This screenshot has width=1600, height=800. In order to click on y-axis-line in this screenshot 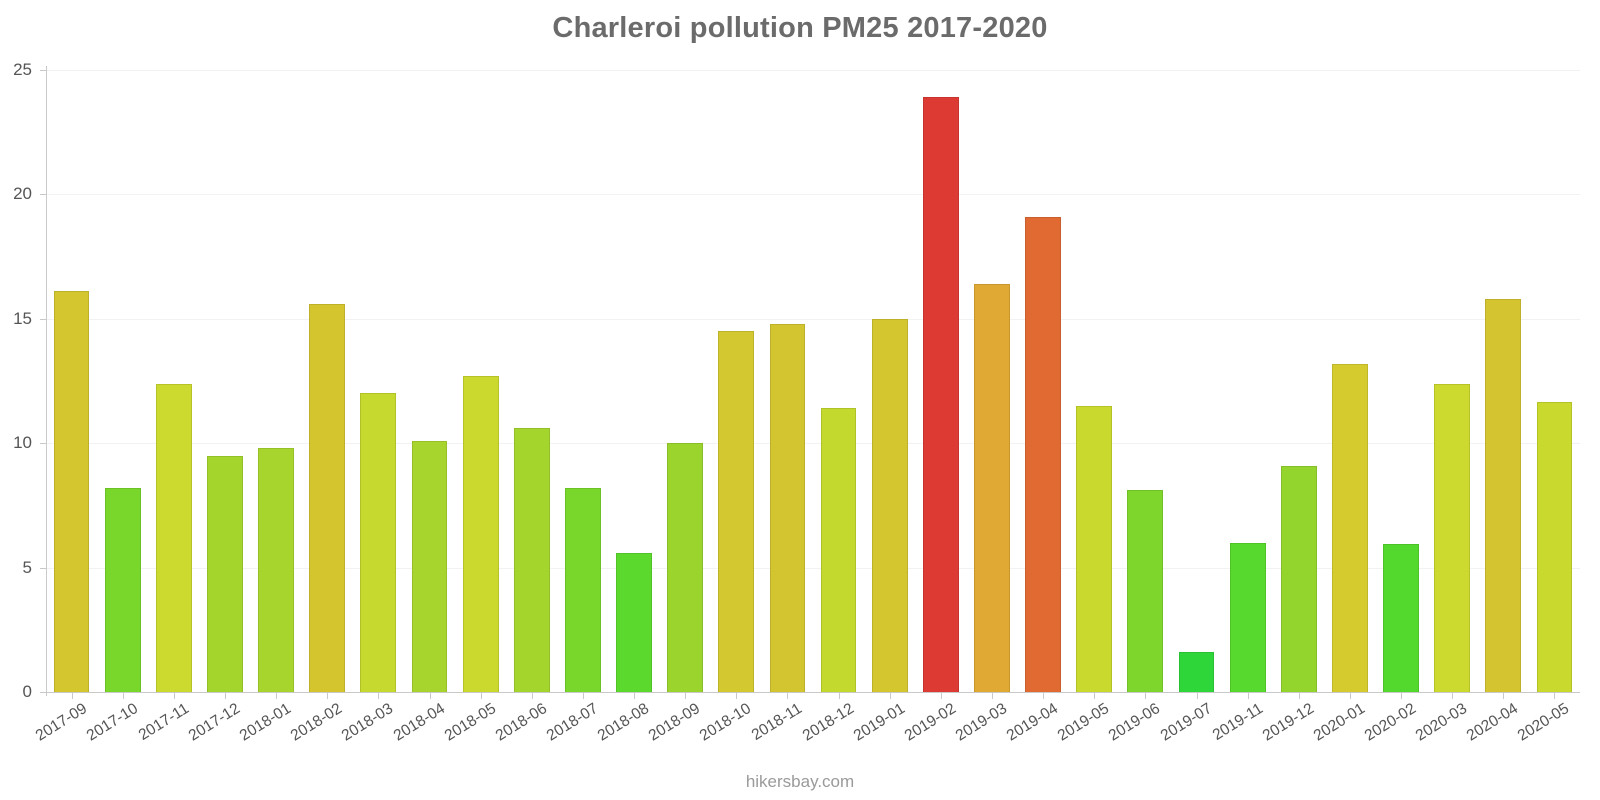, I will do `click(46, 381)`.